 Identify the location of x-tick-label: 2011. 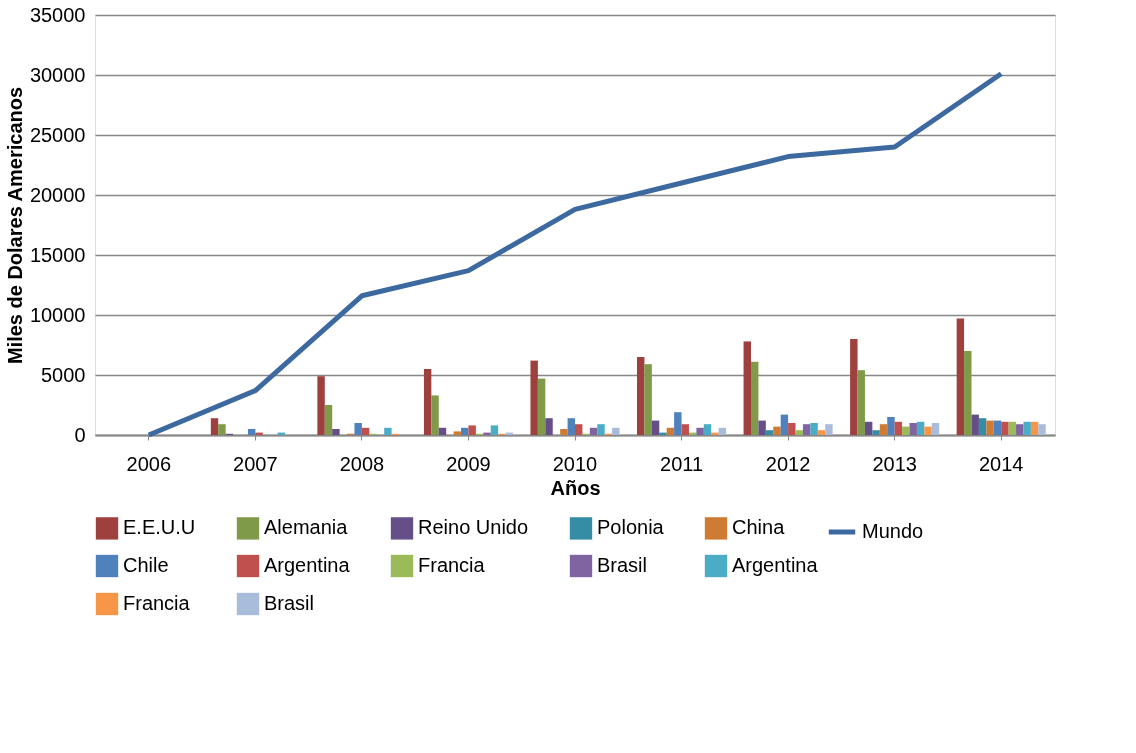
(682, 463).